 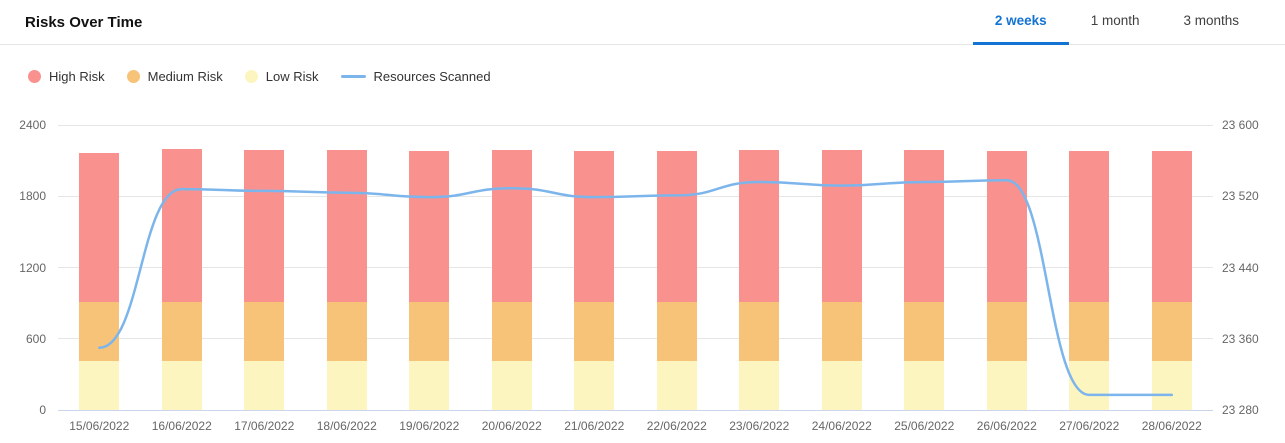 I want to click on y-axis-left-tick-label: 600, so click(x=35, y=338).